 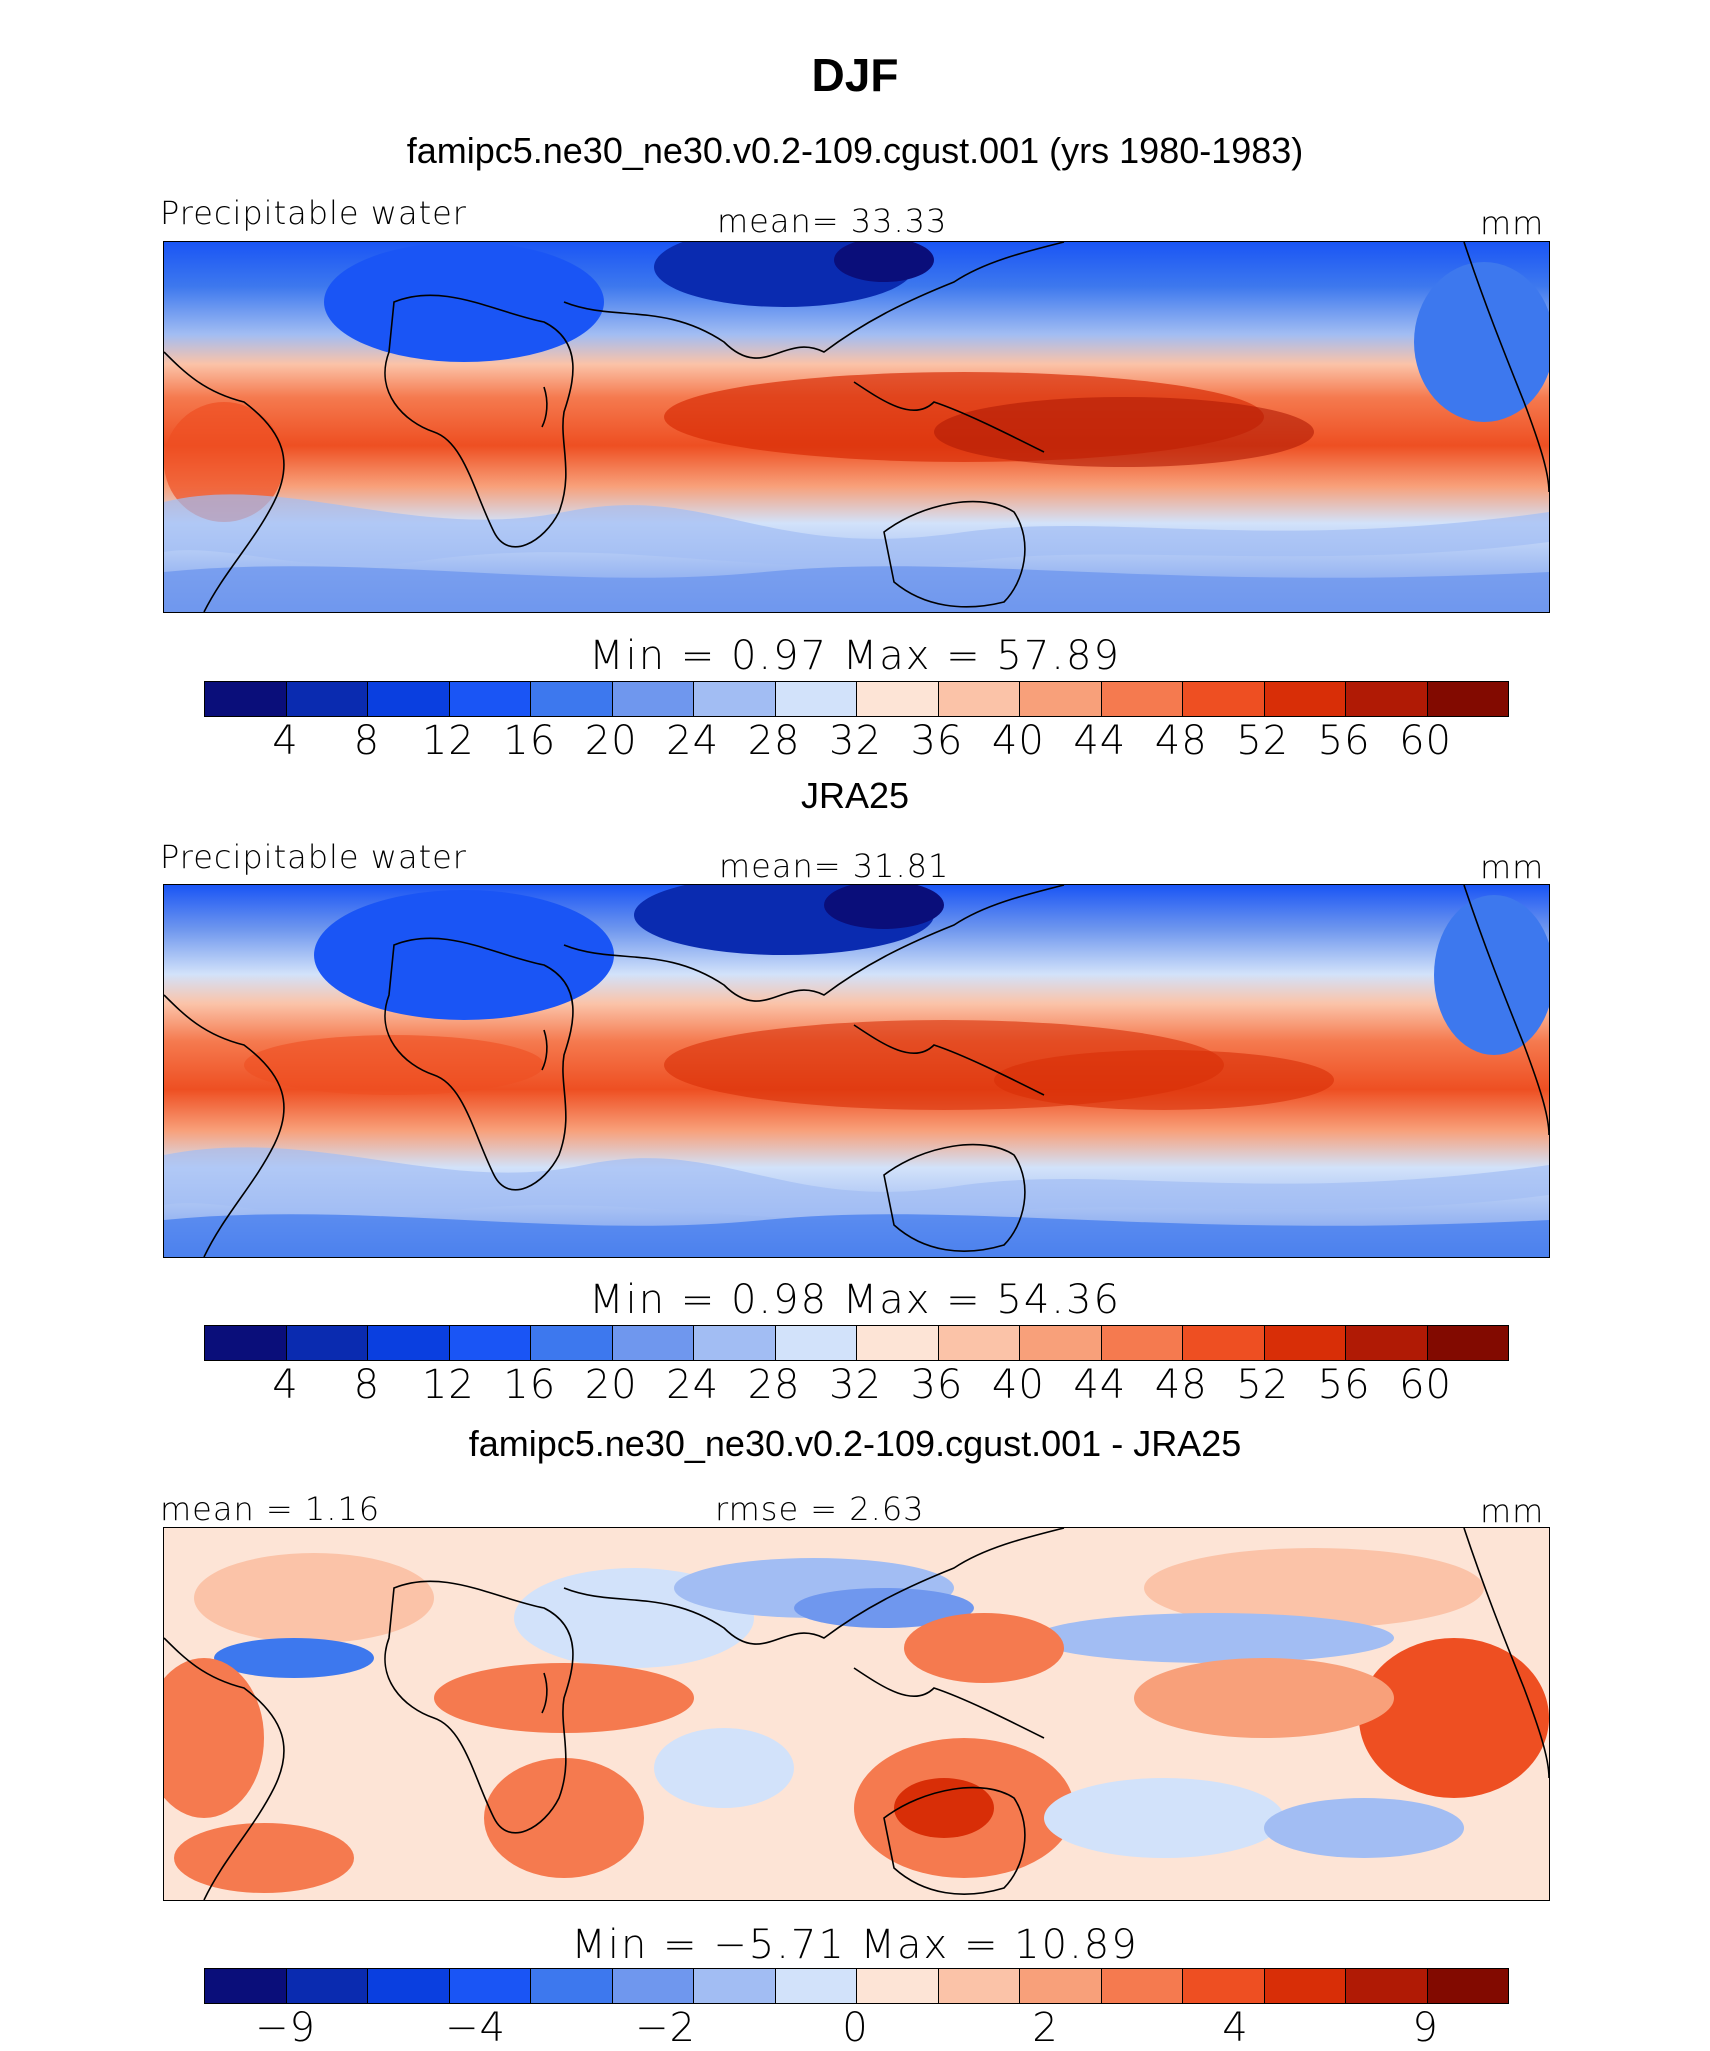 I want to click on panel-2-colorbar, so click(x=856, y=1343).